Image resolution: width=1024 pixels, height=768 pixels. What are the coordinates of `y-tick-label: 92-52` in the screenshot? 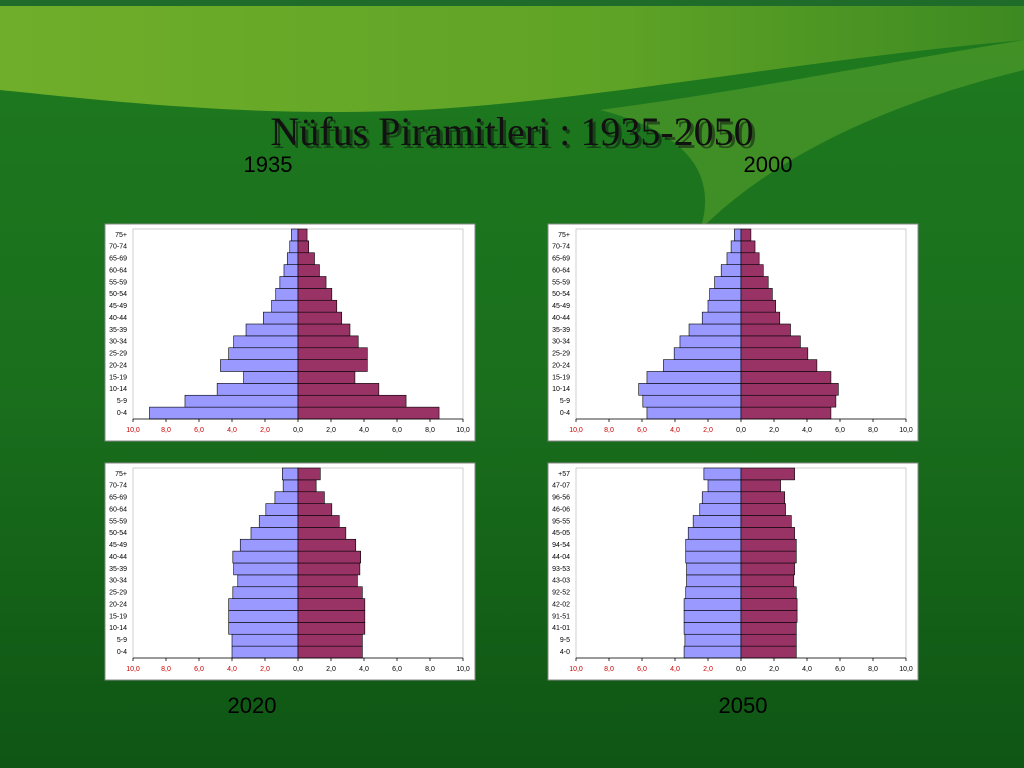 It's located at (561, 593).